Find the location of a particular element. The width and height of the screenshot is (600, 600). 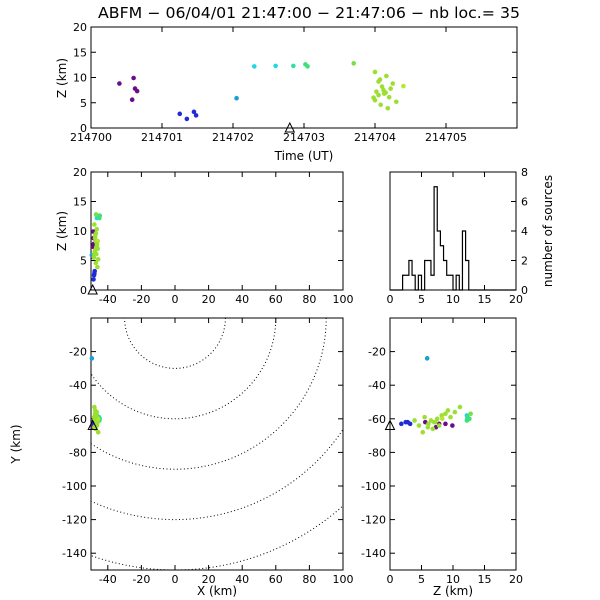

z_y-ytick-label: -40 is located at coordinates (377, 385).